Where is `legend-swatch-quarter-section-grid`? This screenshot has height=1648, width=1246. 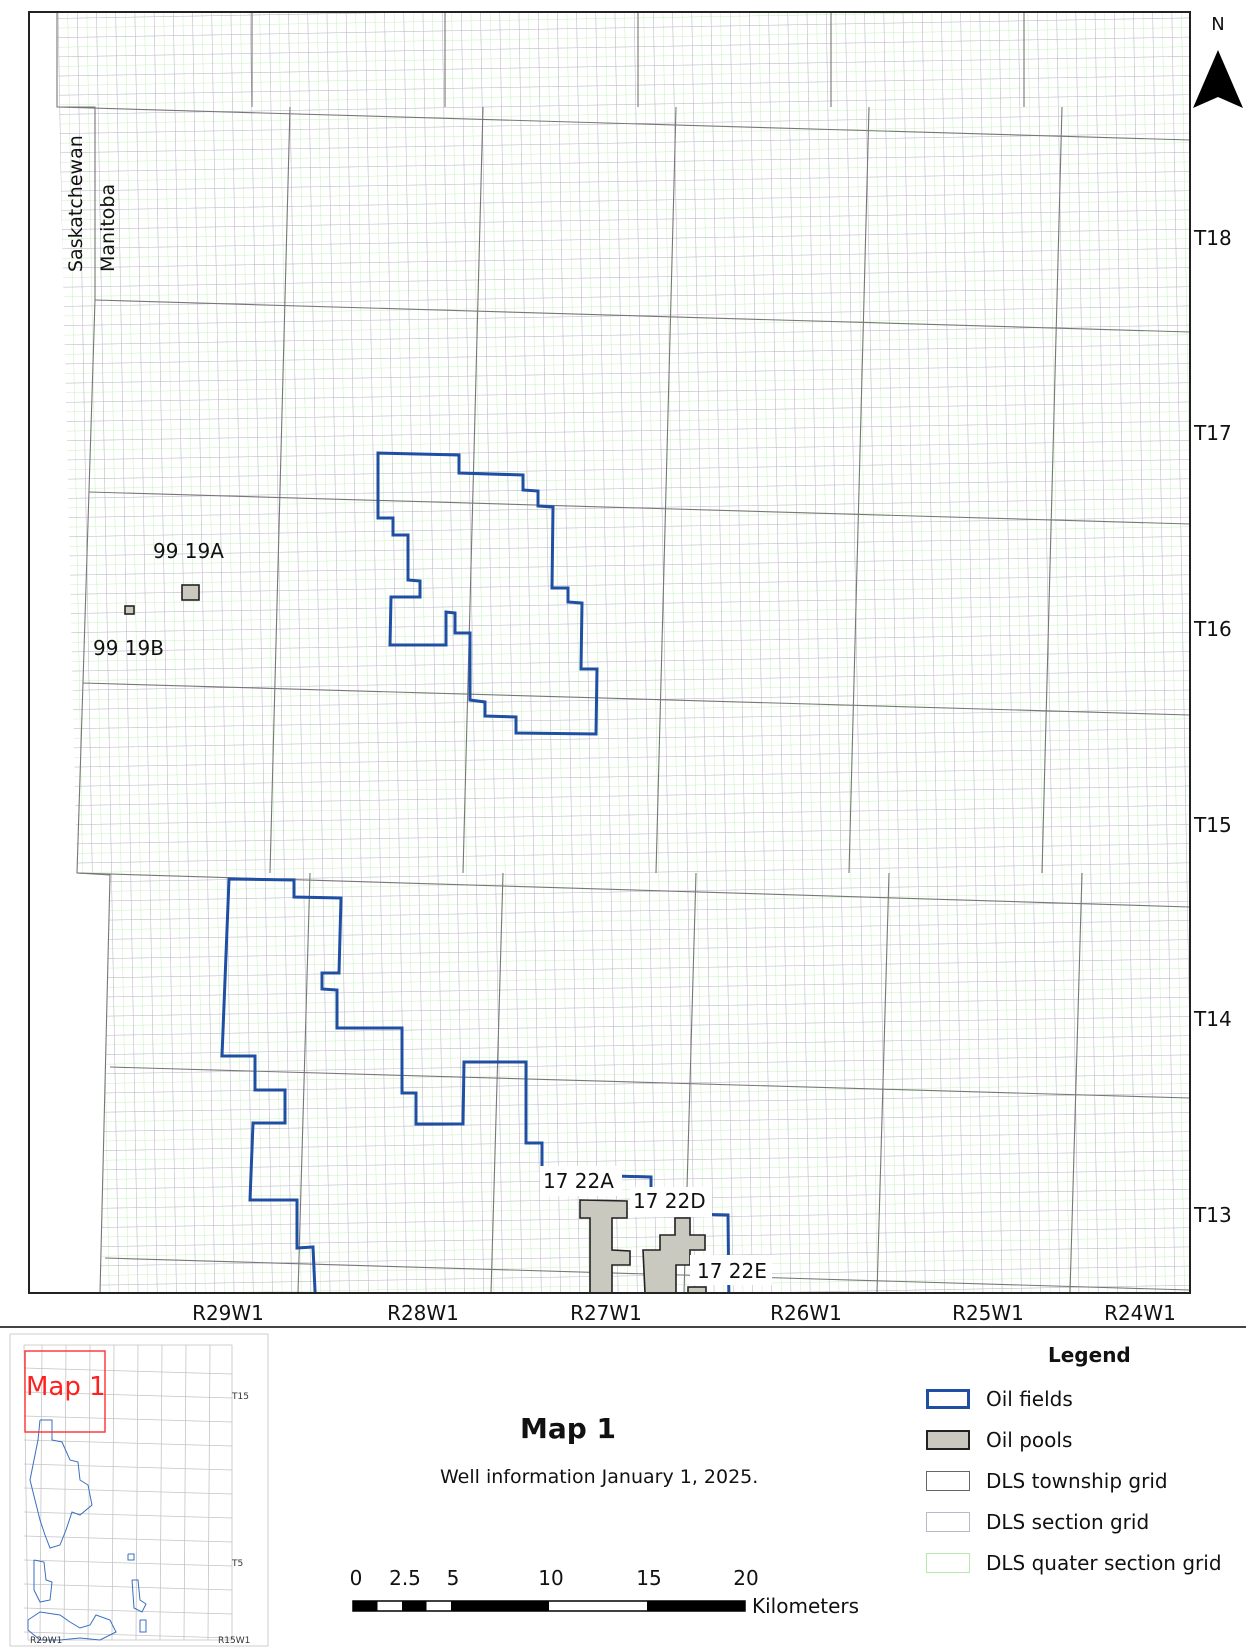
legend-swatch-quarter-section-grid is located at coordinates (948, 1563).